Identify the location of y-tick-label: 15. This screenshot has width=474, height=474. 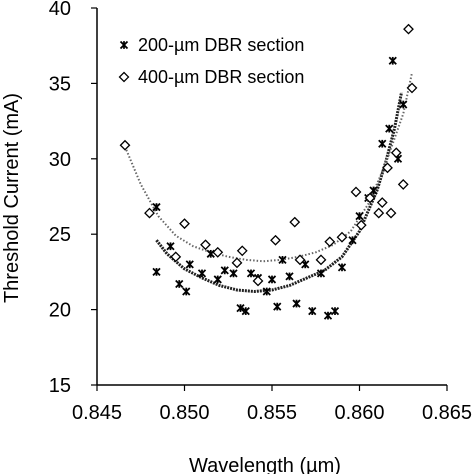
(60, 386).